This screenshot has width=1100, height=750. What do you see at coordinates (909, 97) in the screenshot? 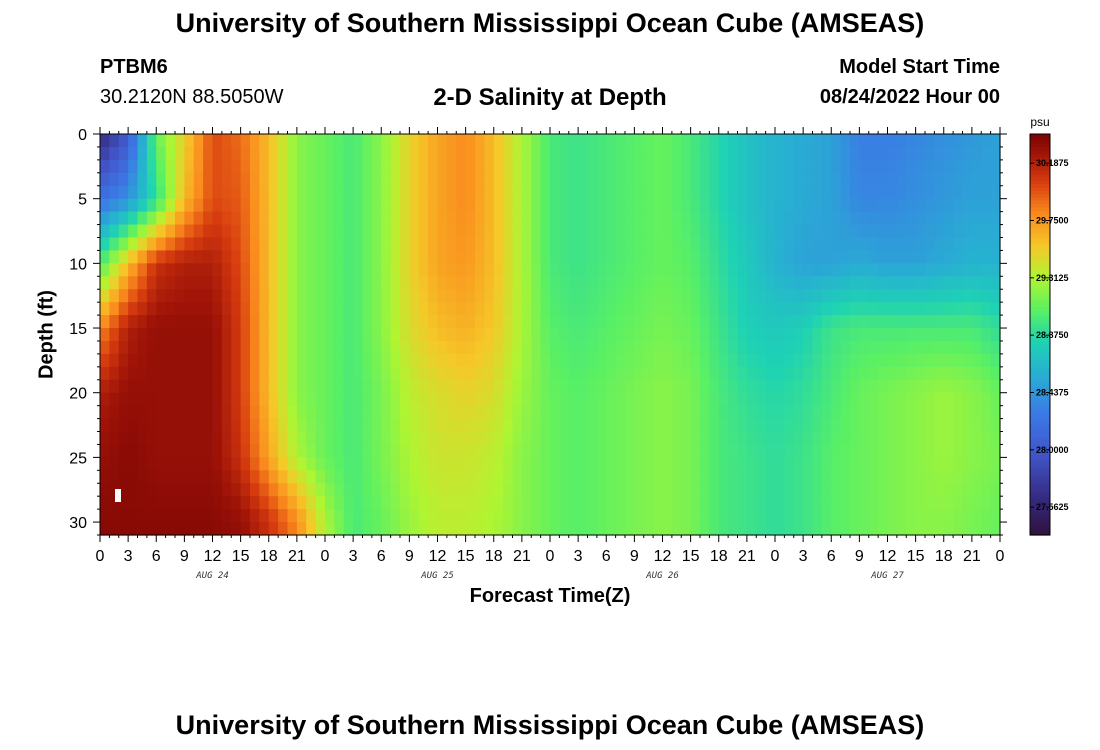
I see `model-start-value: 08/24/2022 Hour 00` at bounding box center [909, 97].